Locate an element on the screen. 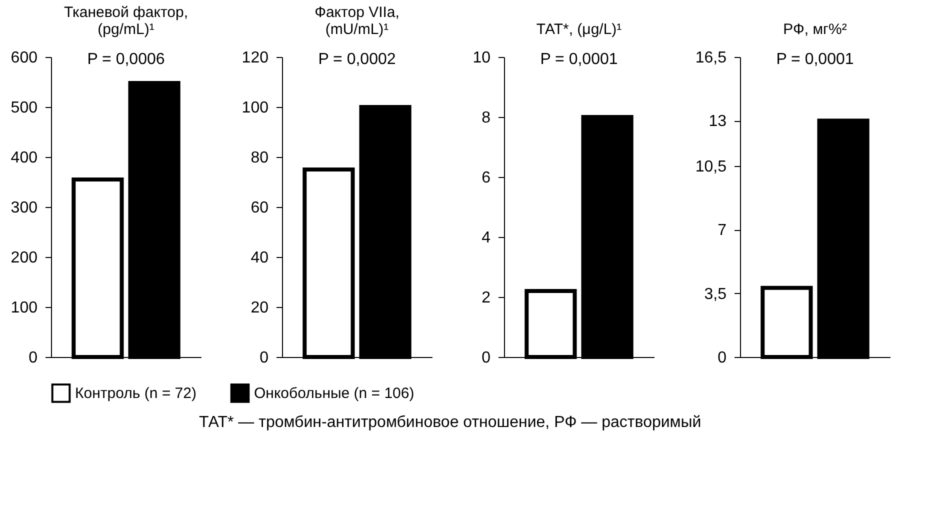 The image size is (951, 513). annotation: P = 0,0006 is located at coordinates (126, 59).